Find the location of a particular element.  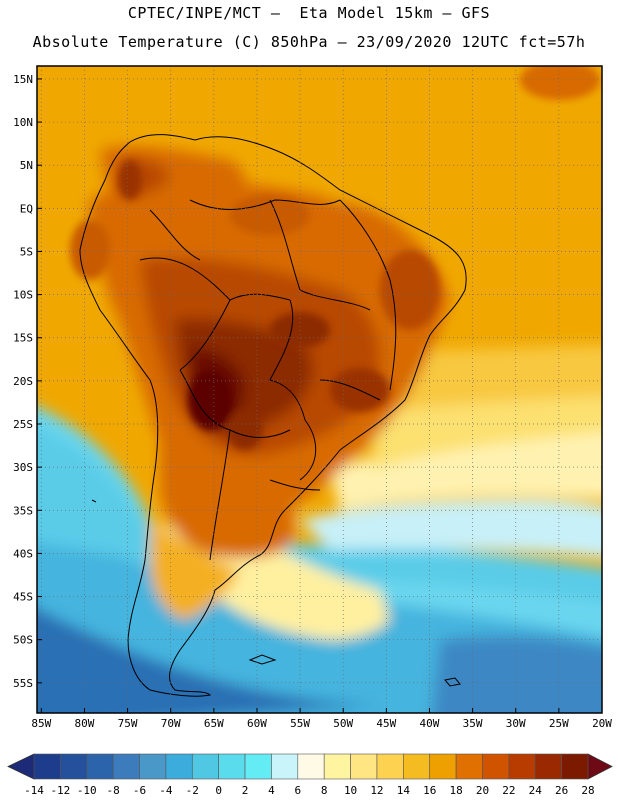

lon-label: 50W is located at coordinates (343, 723).